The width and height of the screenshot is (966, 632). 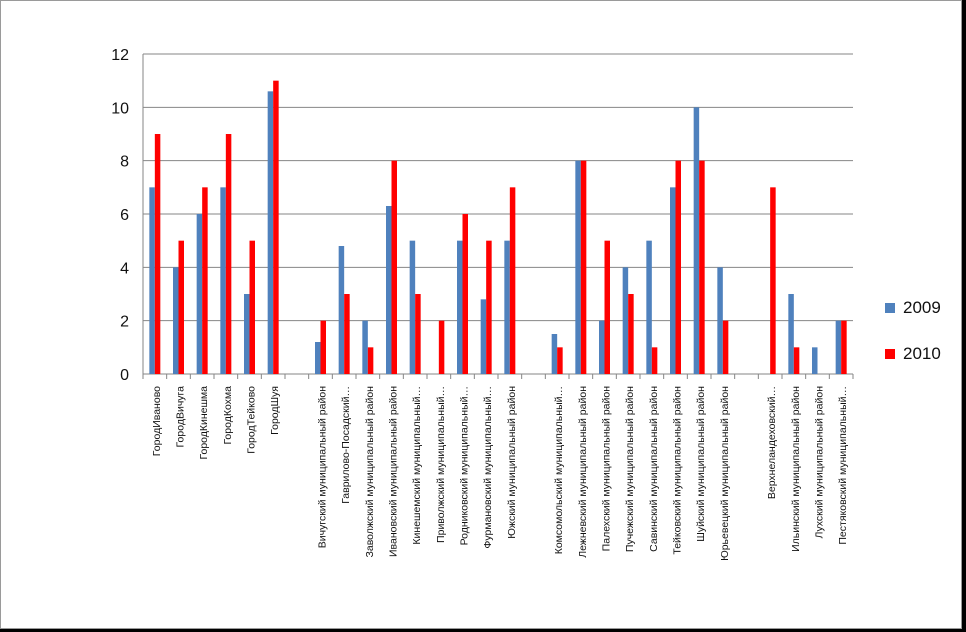 I want to click on legend-label-2009: 2009, so click(x=922, y=307).